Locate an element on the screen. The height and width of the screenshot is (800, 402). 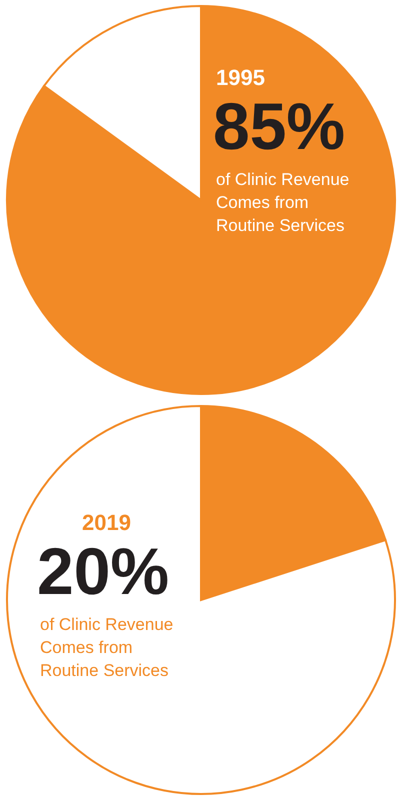
text: 1995 is located at coordinates (240, 77).